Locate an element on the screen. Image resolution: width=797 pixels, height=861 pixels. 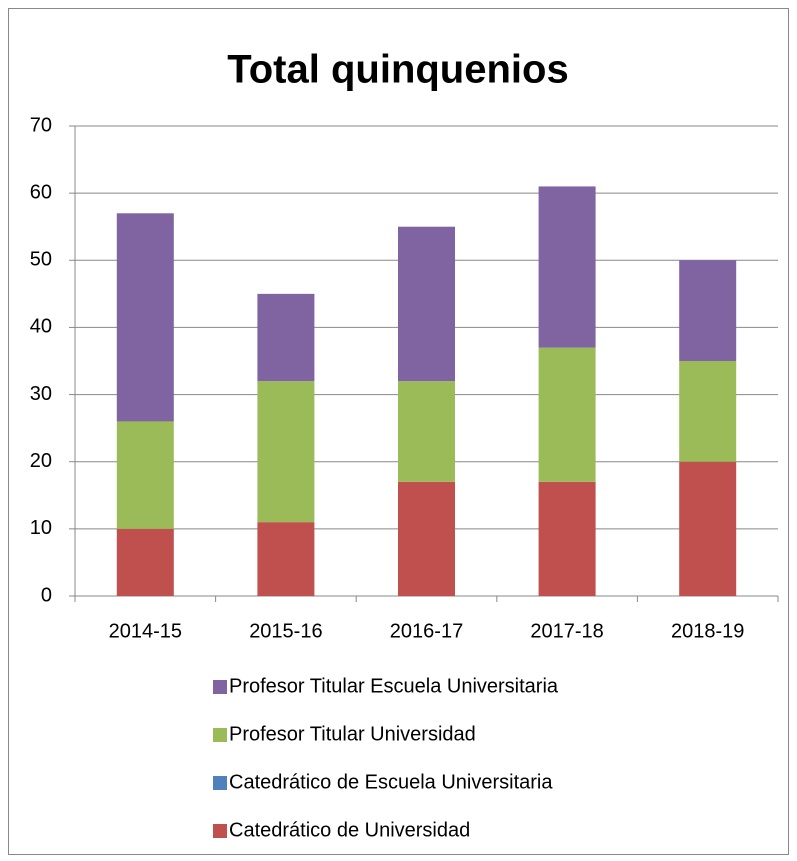
legend-label: Profesor Titular Escuela Universitaria is located at coordinates (394, 686).